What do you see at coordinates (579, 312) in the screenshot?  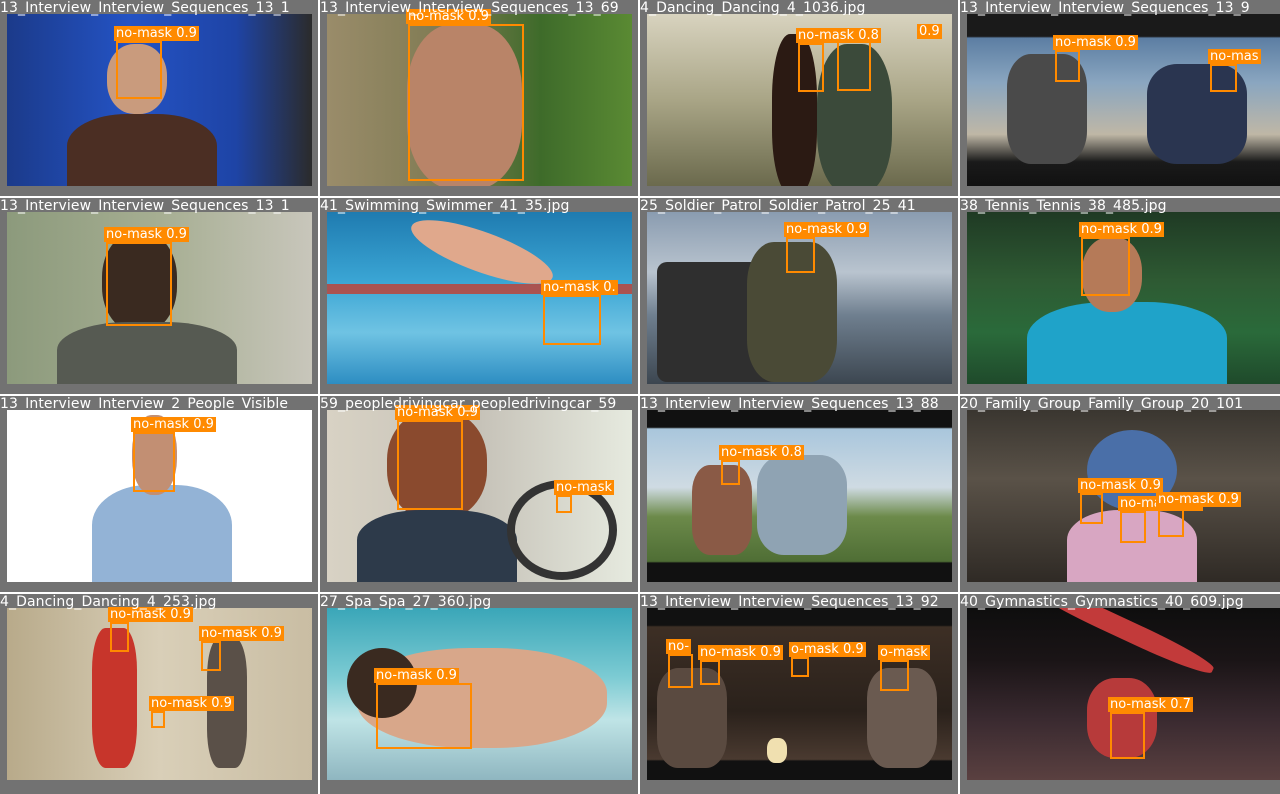 I see `detection-box: no-mask 0.` at bounding box center [579, 312].